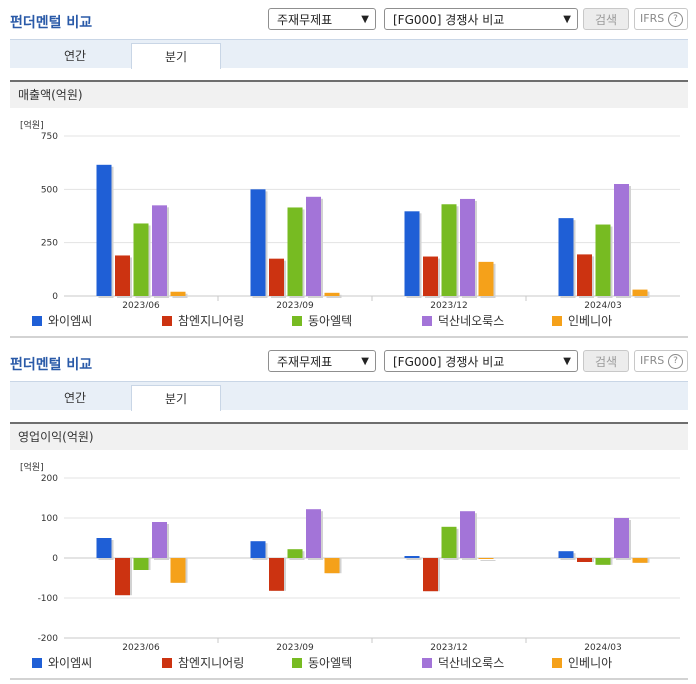  What do you see at coordinates (305, 20) in the screenshot?
I see `statement-type-value: 주재무제표` at bounding box center [305, 20].